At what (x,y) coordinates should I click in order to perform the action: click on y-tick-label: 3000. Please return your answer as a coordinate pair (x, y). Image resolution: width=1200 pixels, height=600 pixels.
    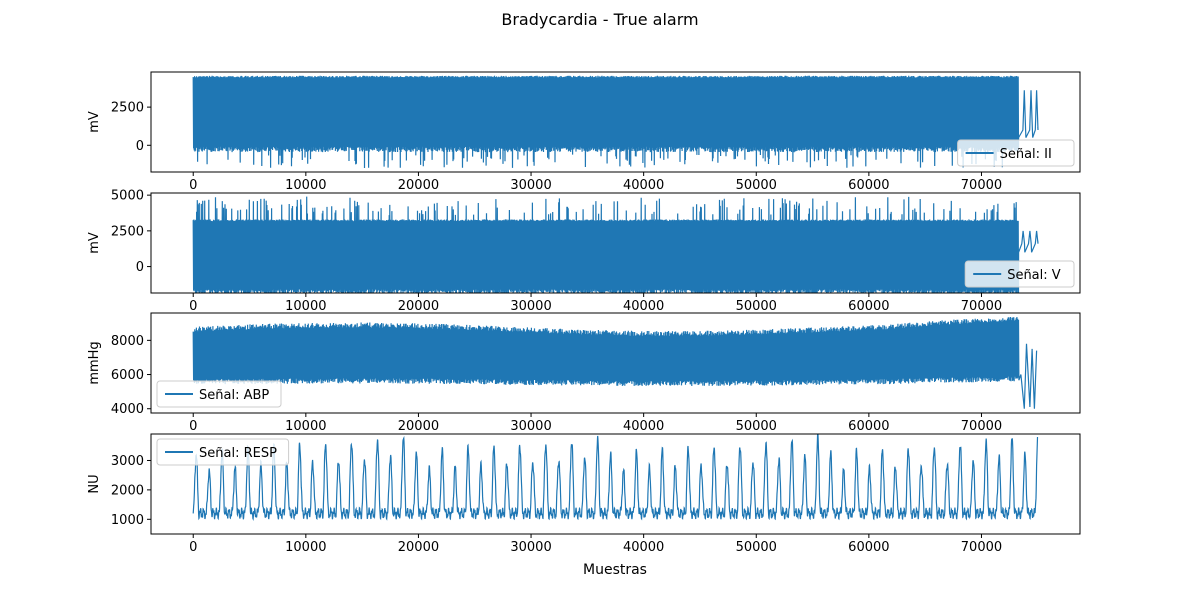
    Looking at the image, I should click on (127, 461).